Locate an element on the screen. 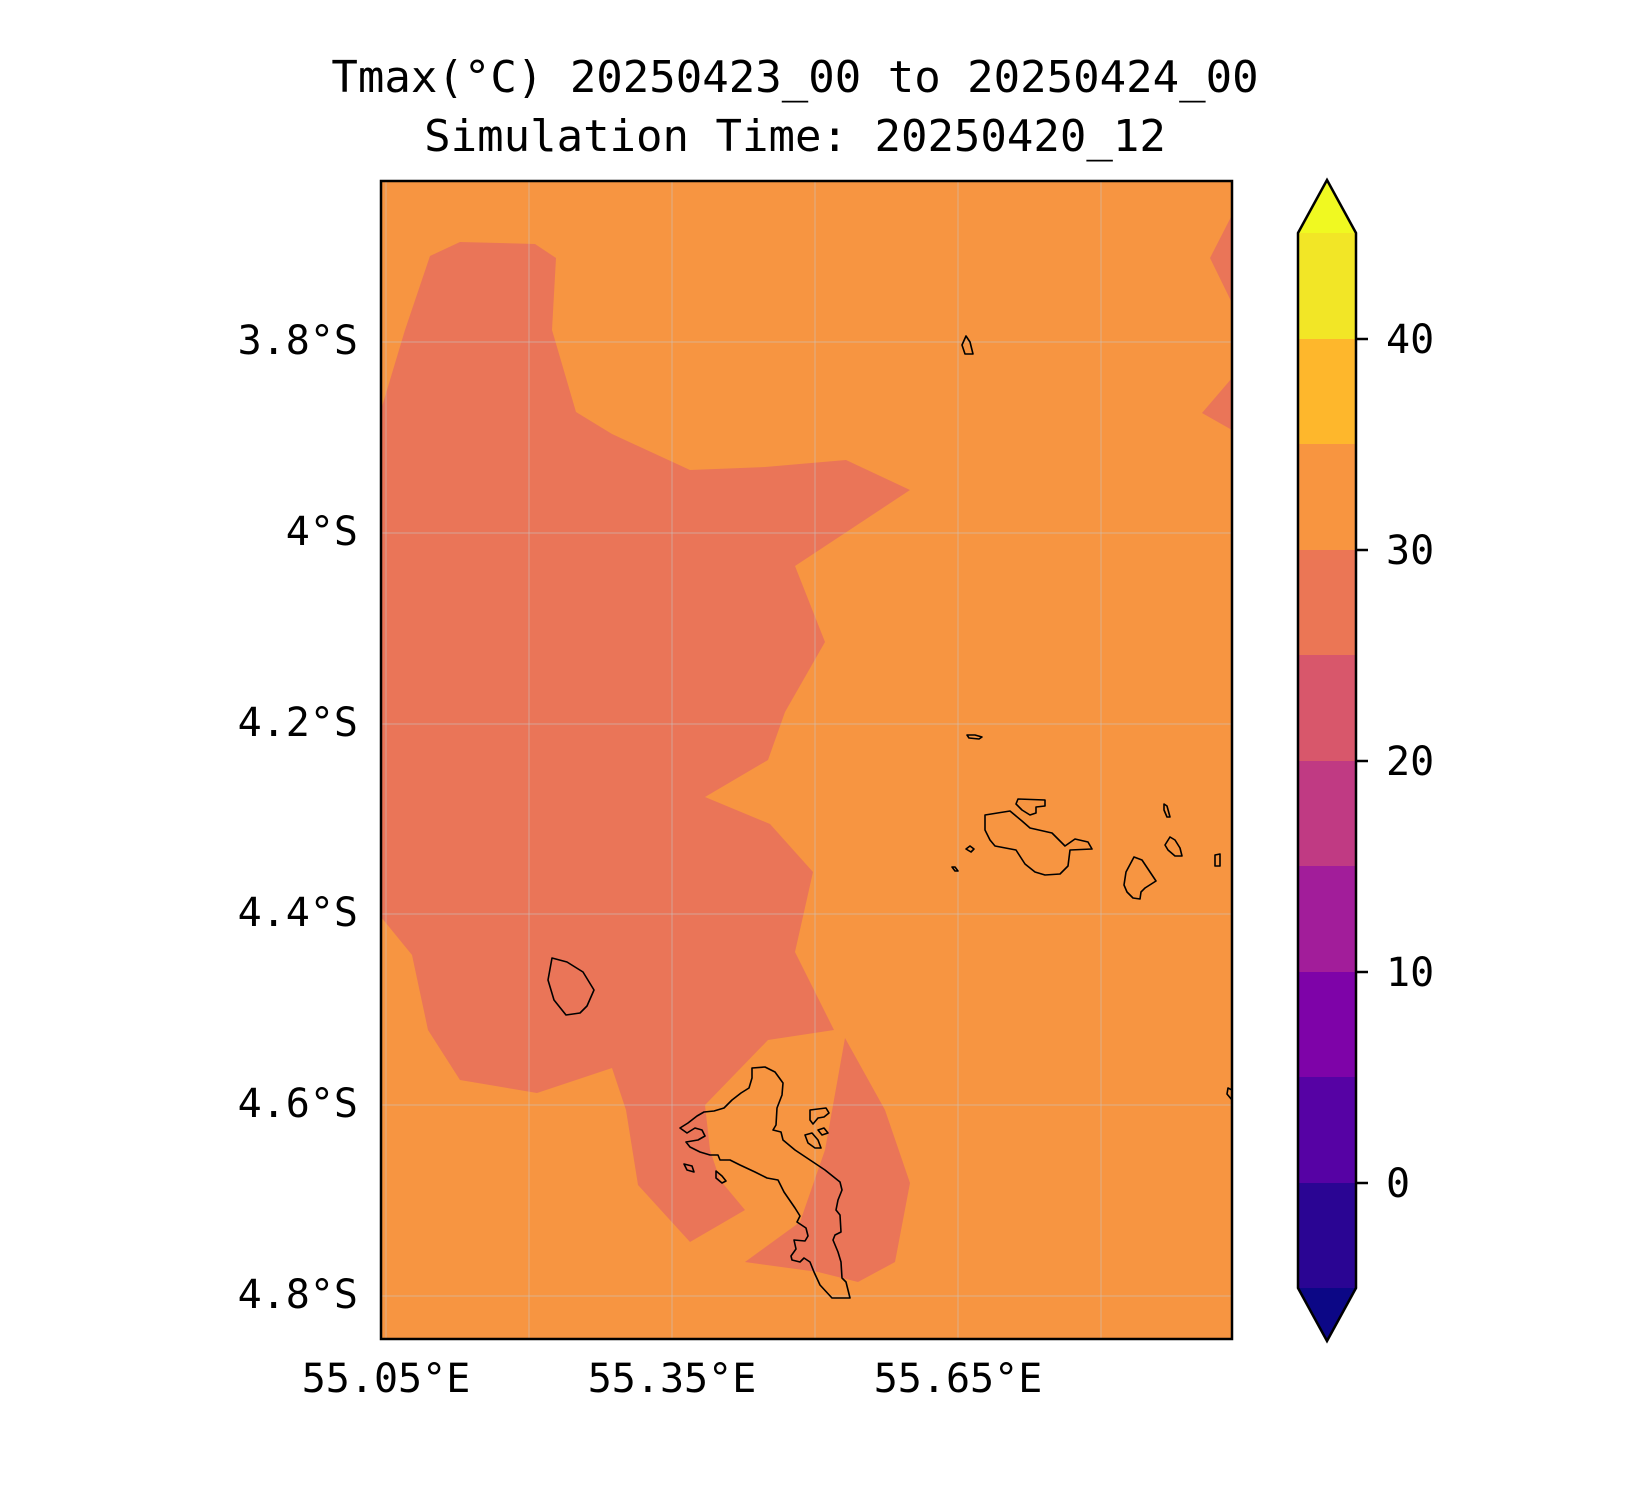 The image size is (1650, 1500). x-tick-label: 55.35°E is located at coordinates (672, 1379).